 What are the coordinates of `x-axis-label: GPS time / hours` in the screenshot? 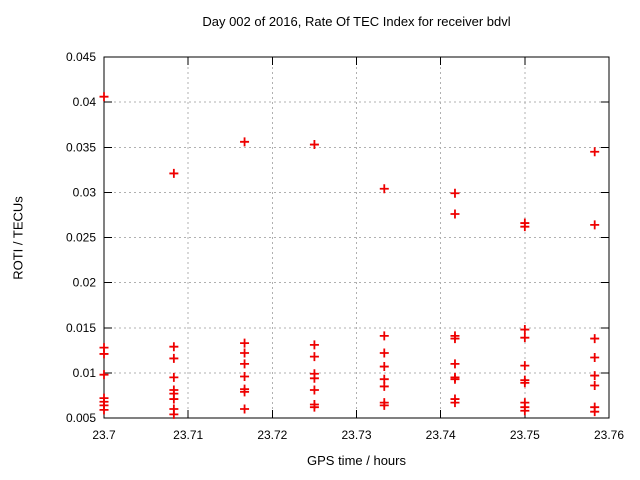 It's located at (356, 460).